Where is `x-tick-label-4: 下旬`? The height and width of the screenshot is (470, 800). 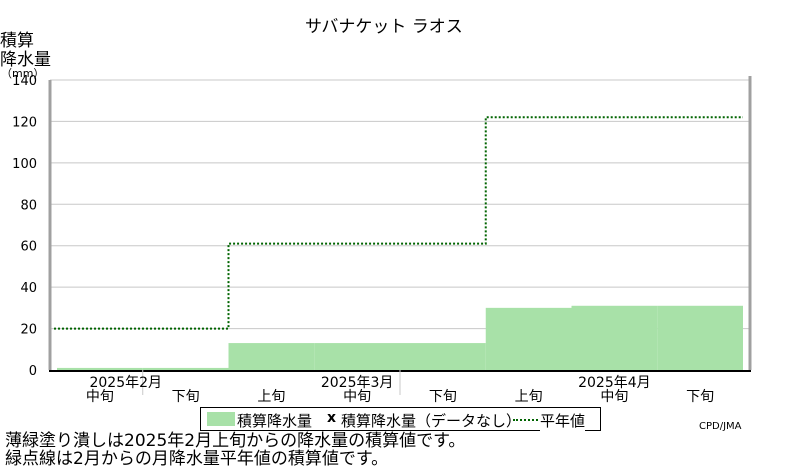
x-tick-label-4: 下旬 is located at coordinates (443, 397).